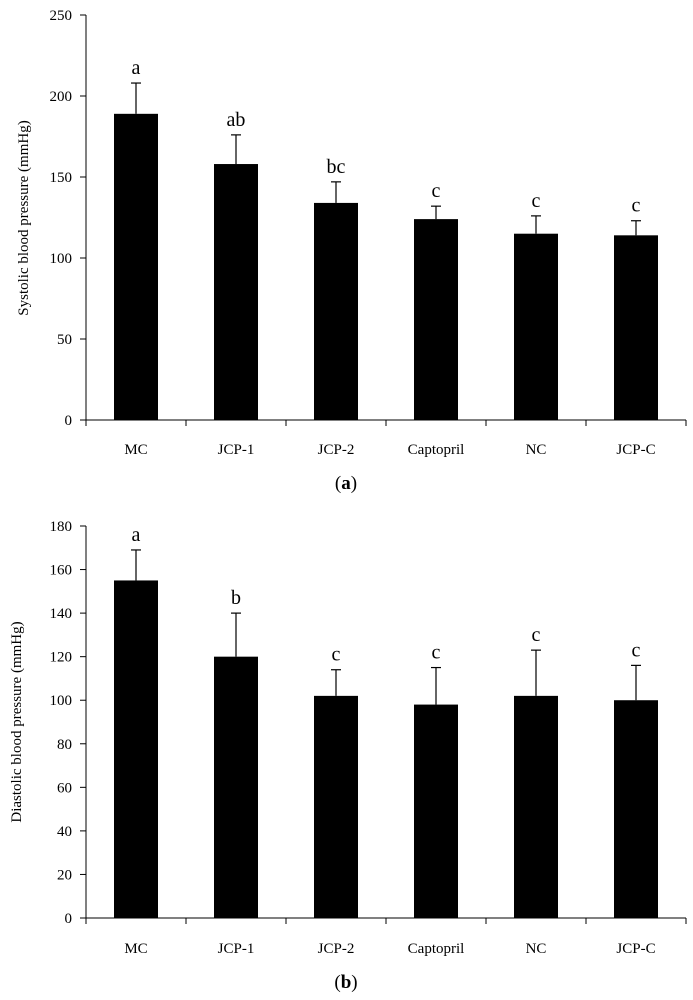 The width and height of the screenshot is (693, 1000). Describe the element at coordinates (64, 340) in the screenshot. I see `y-tick-label: 50` at that location.